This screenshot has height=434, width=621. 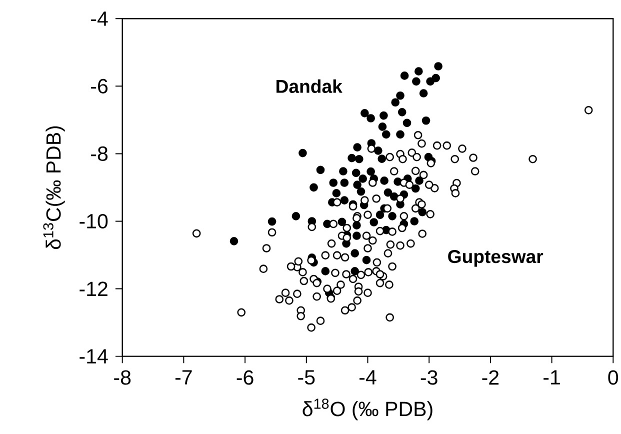 I want to click on x-tick-label: -2, so click(x=490, y=377).